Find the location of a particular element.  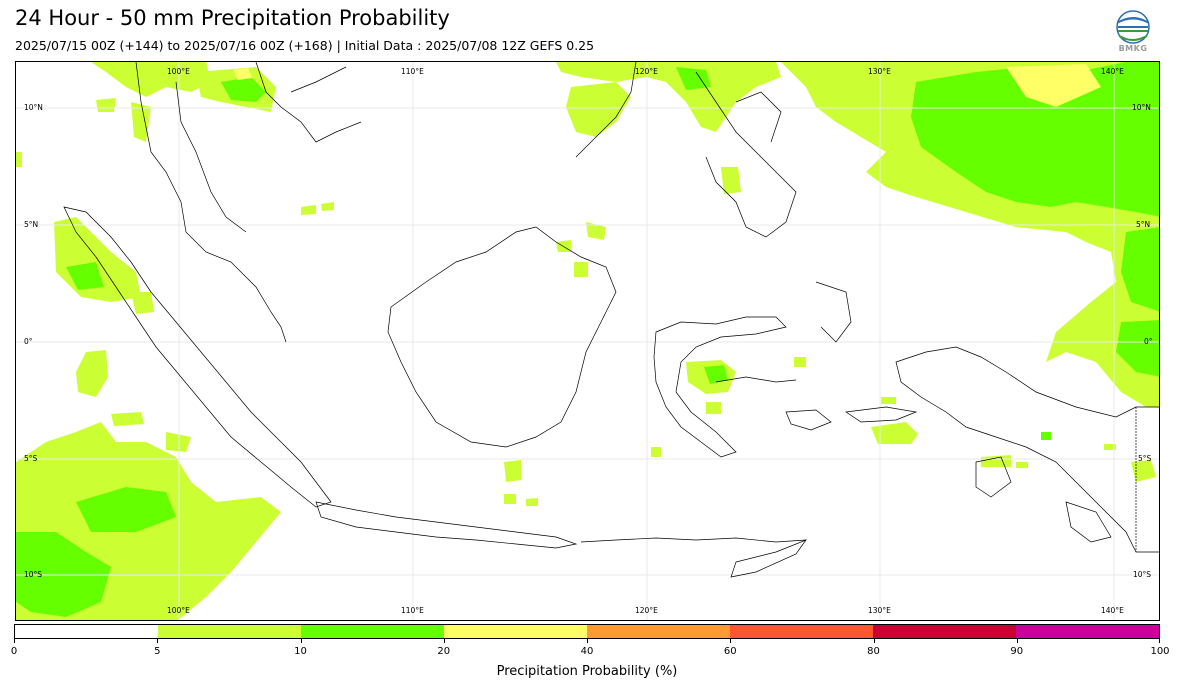

bmkg-logo-text: BMKG is located at coordinates (1133, 48).